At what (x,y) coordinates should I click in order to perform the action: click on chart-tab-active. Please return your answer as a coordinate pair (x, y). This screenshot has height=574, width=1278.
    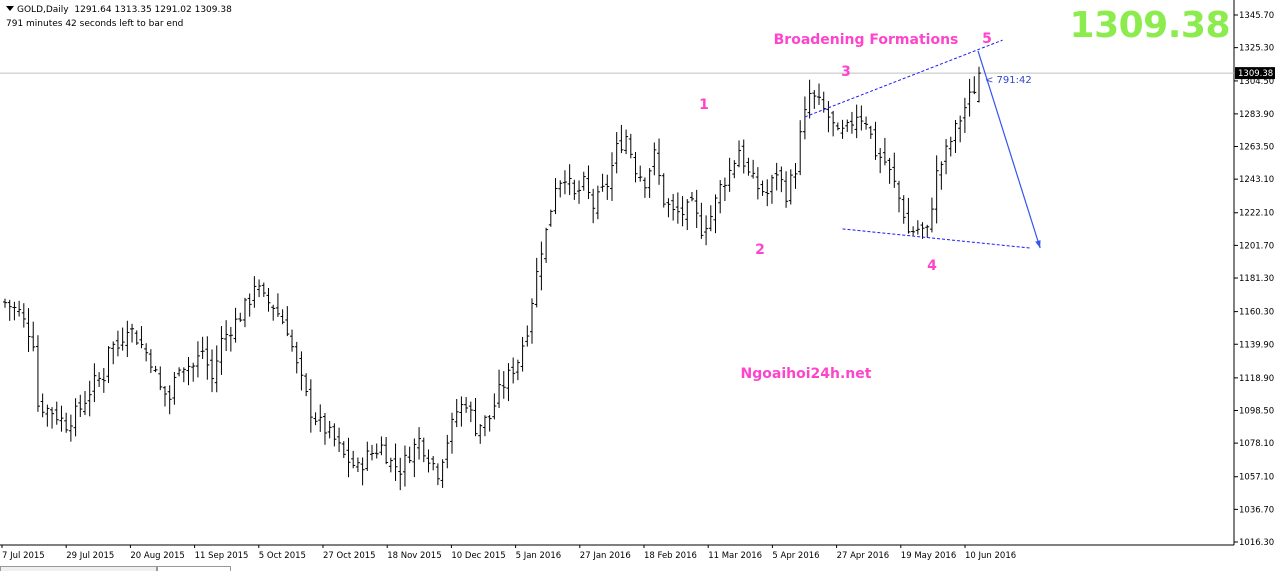
    Looking at the image, I should click on (194, 568).